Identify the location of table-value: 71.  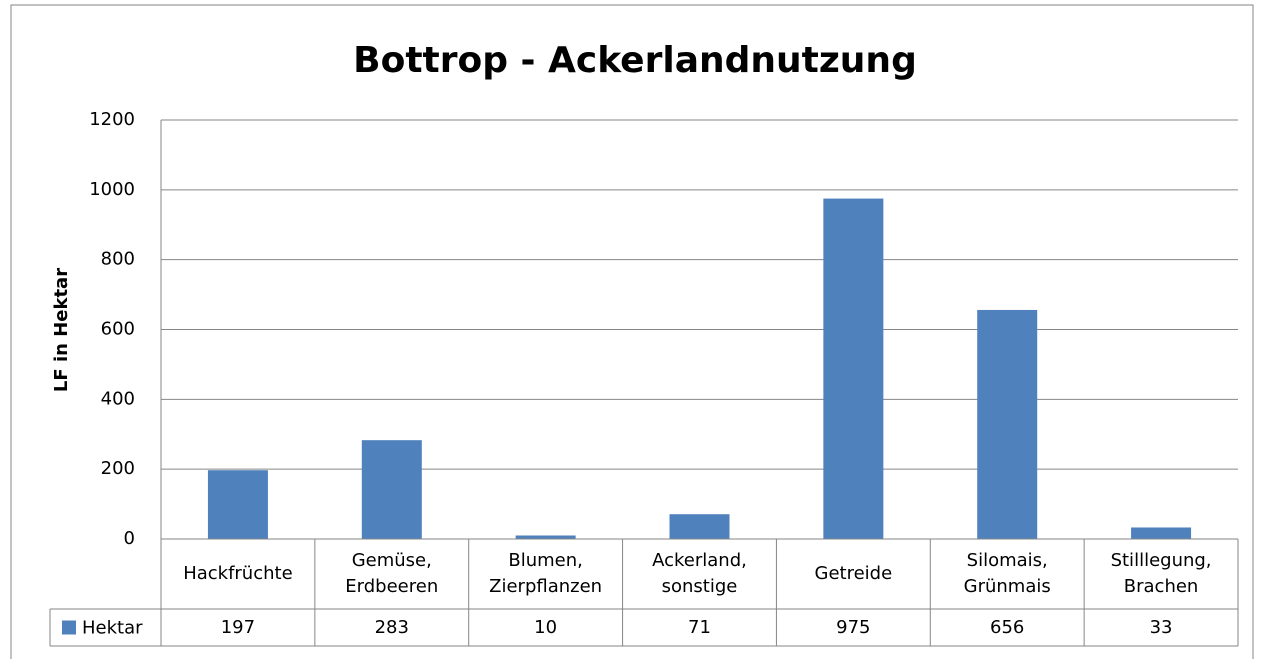
(699, 627).